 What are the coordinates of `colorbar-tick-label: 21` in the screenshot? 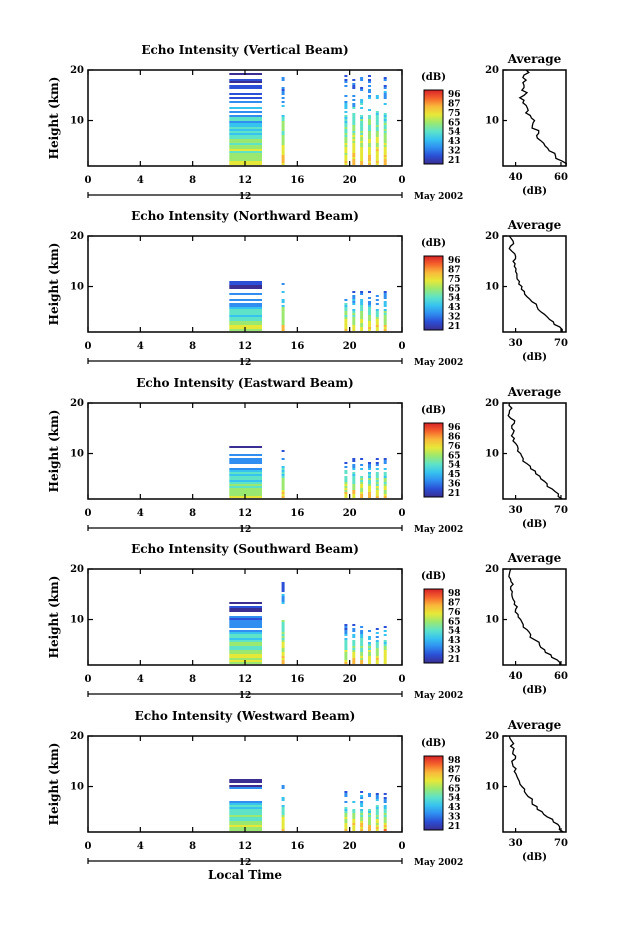 It's located at (454, 161).